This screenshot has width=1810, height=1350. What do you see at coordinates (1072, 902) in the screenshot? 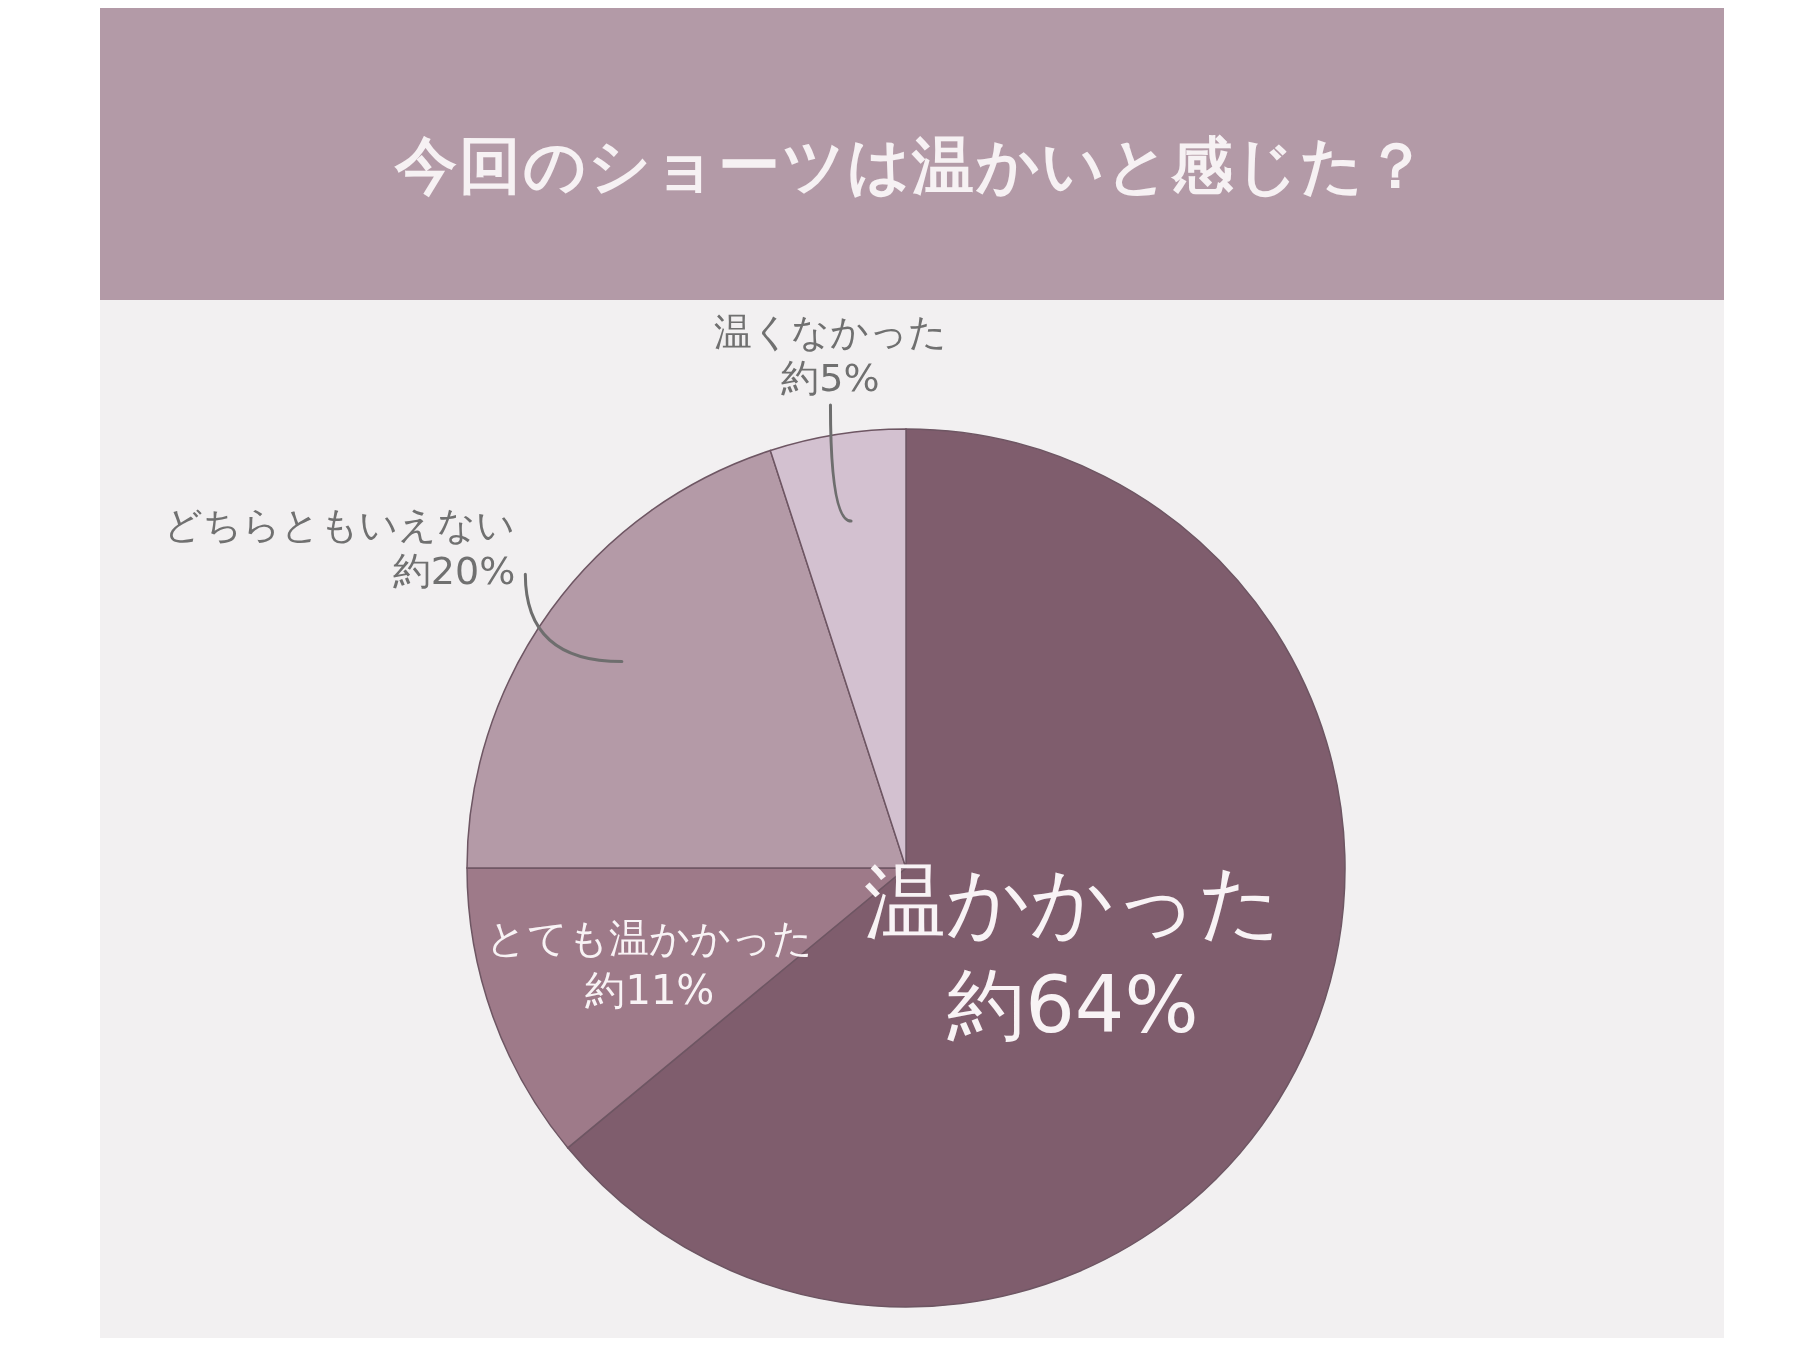
I see `slice-label: 温かかった` at bounding box center [1072, 902].